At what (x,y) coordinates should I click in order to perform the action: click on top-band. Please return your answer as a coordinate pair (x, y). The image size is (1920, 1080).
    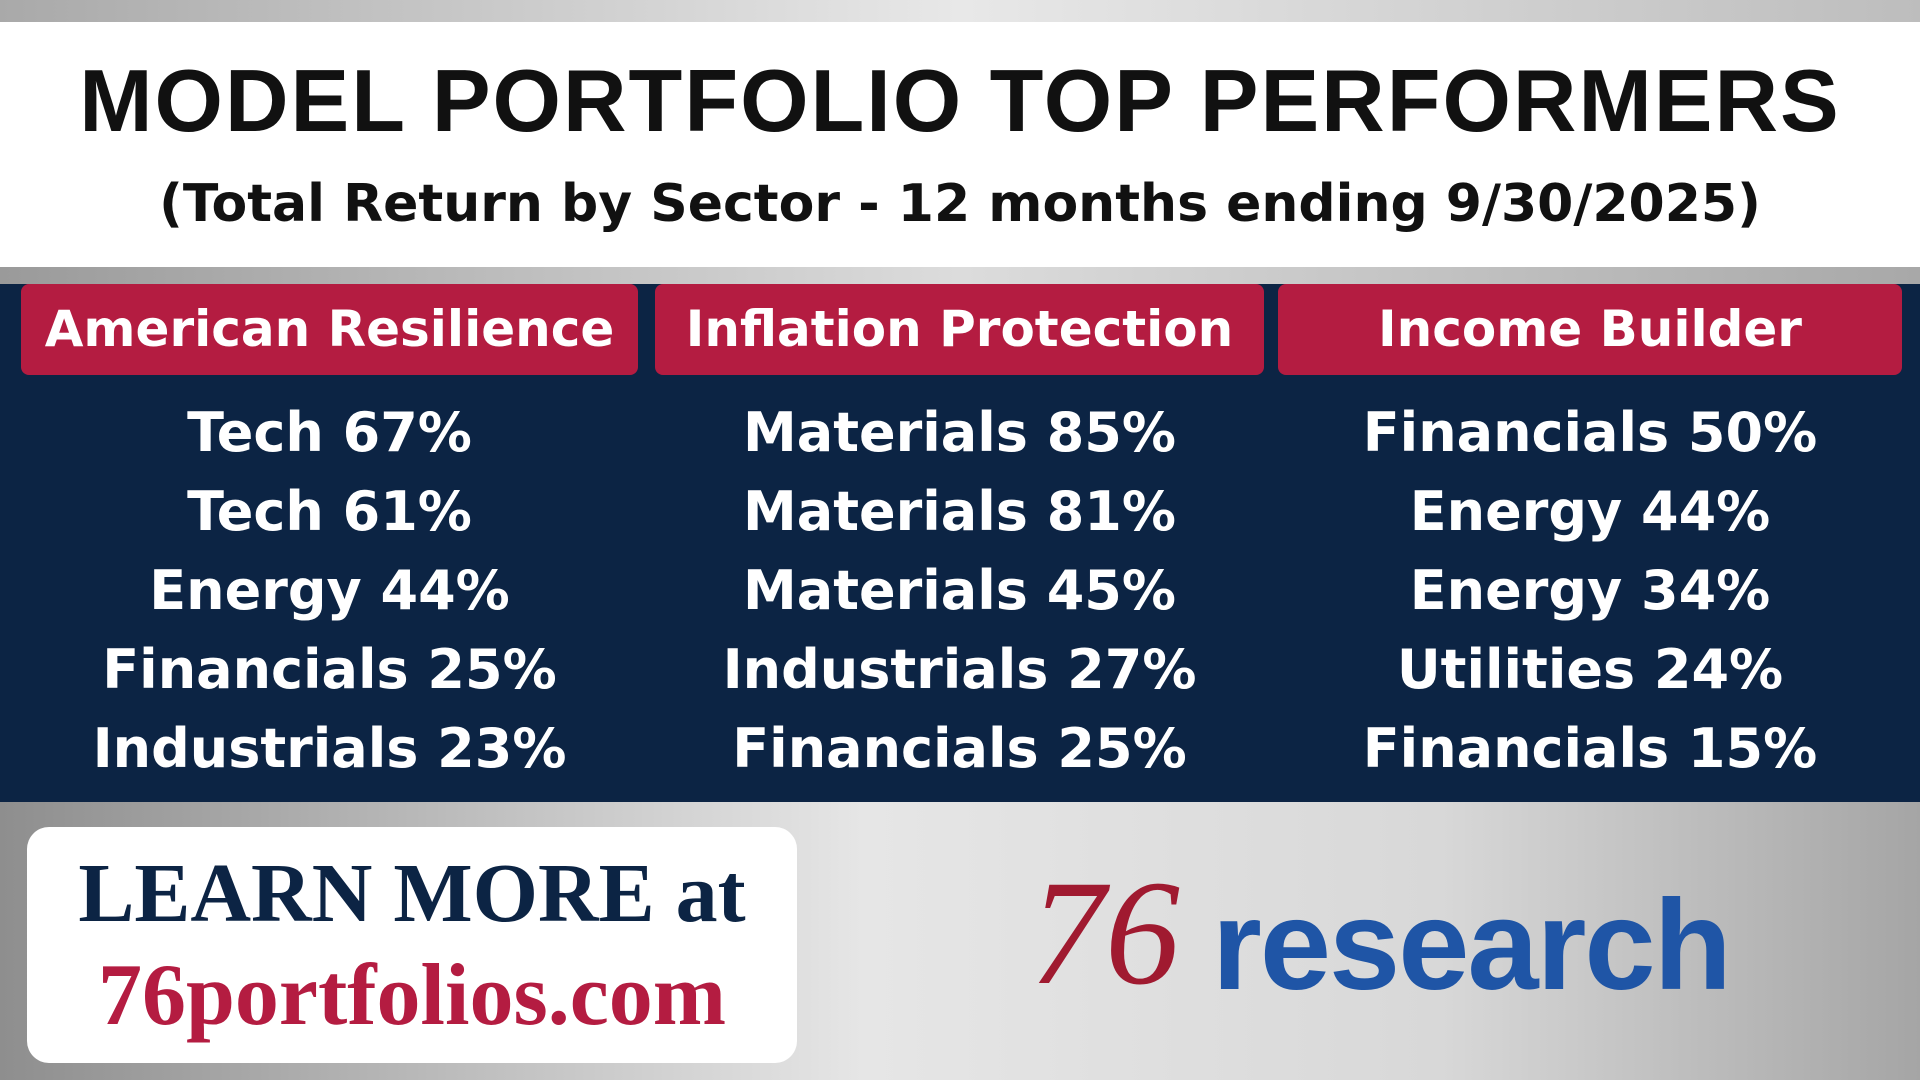
    Looking at the image, I should click on (960, 11).